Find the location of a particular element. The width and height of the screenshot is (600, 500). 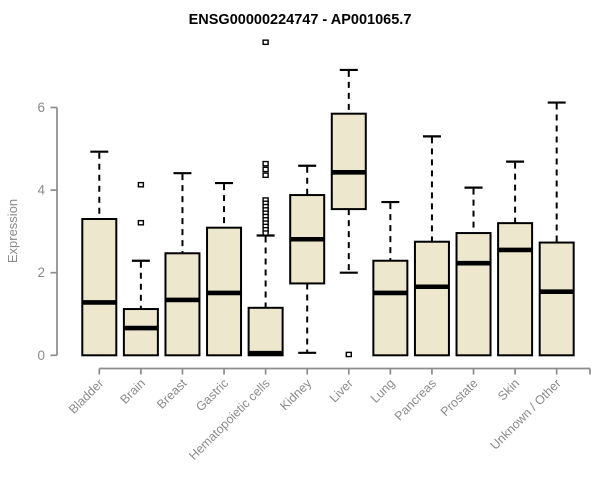

box-group-bladder is located at coordinates (99, 253).